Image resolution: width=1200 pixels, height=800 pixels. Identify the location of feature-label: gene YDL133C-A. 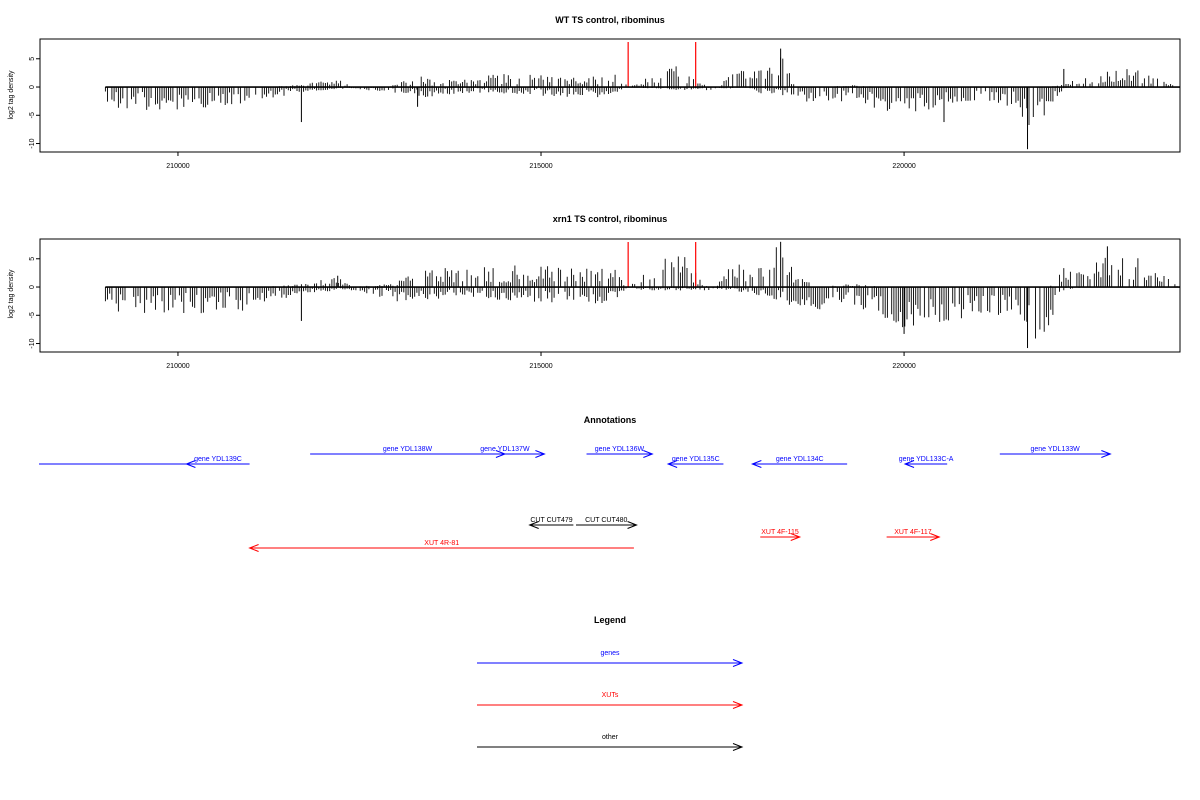
(926, 459).